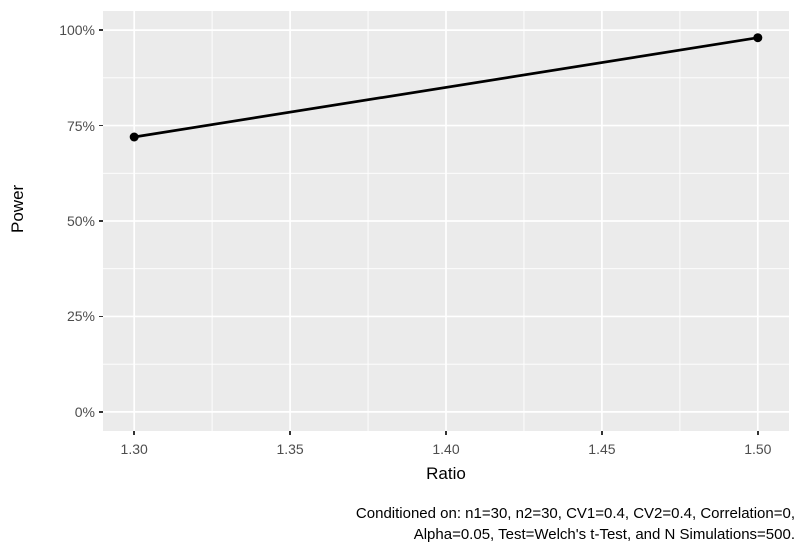  Describe the element at coordinates (17, 208) in the screenshot. I see `y-axis-title: Power` at that location.